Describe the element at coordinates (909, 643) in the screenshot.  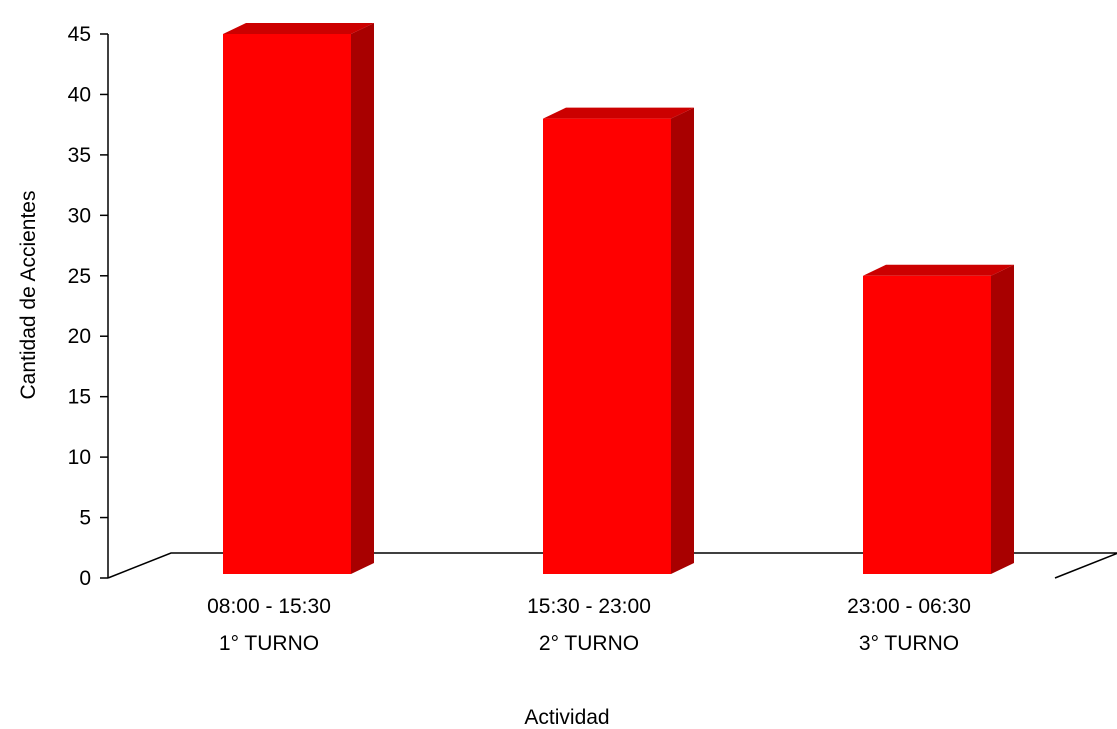
I see `x-category-shift: 3° TURNO` at that location.